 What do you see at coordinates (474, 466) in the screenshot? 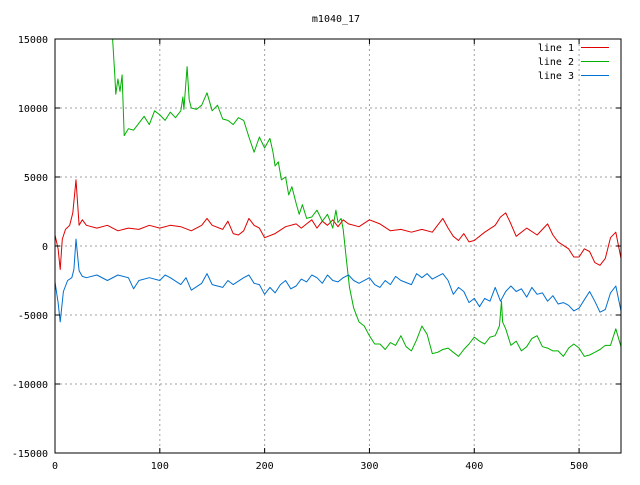
I see `x-tick-label: 400` at bounding box center [474, 466].